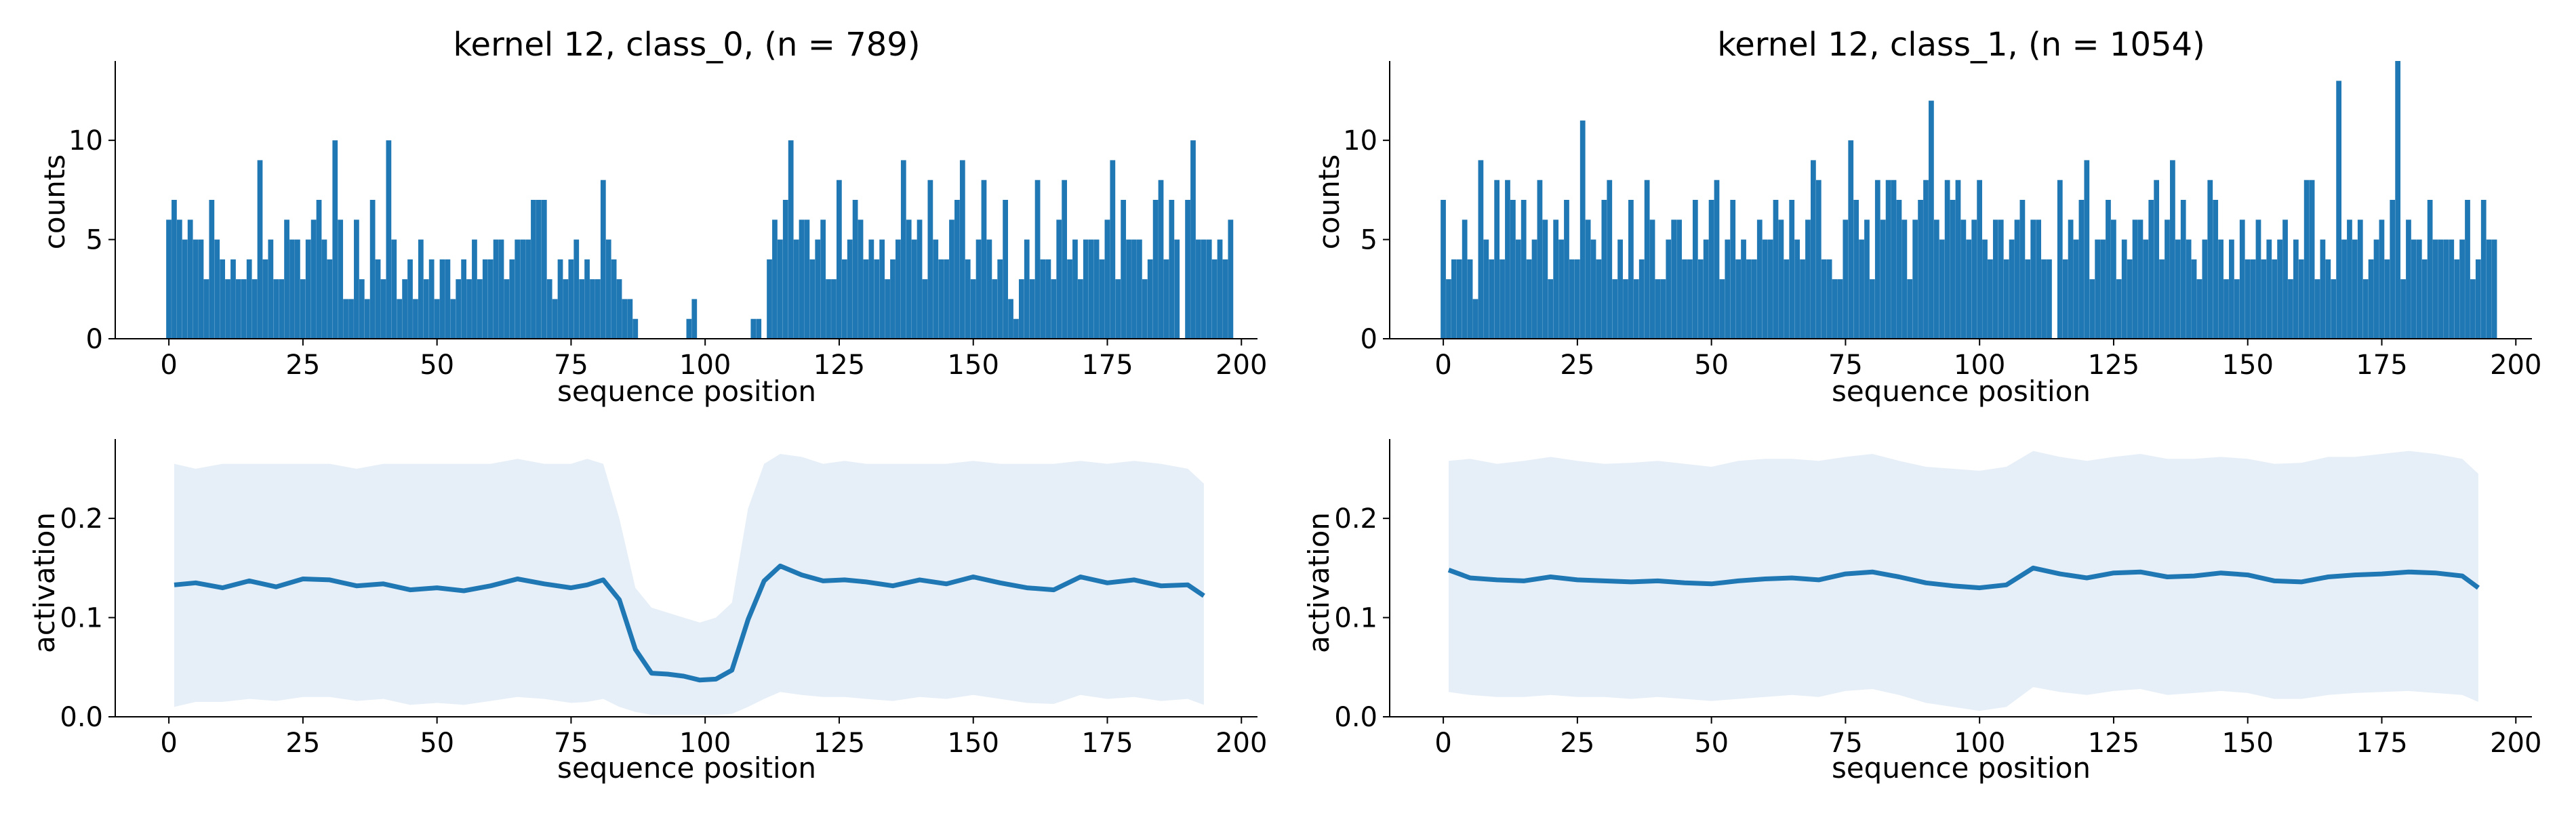 The height and width of the screenshot is (813, 2576). What do you see at coordinates (571, 743) in the screenshot?
I see `x-tick-label: 75` at bounding box center [571, 743].